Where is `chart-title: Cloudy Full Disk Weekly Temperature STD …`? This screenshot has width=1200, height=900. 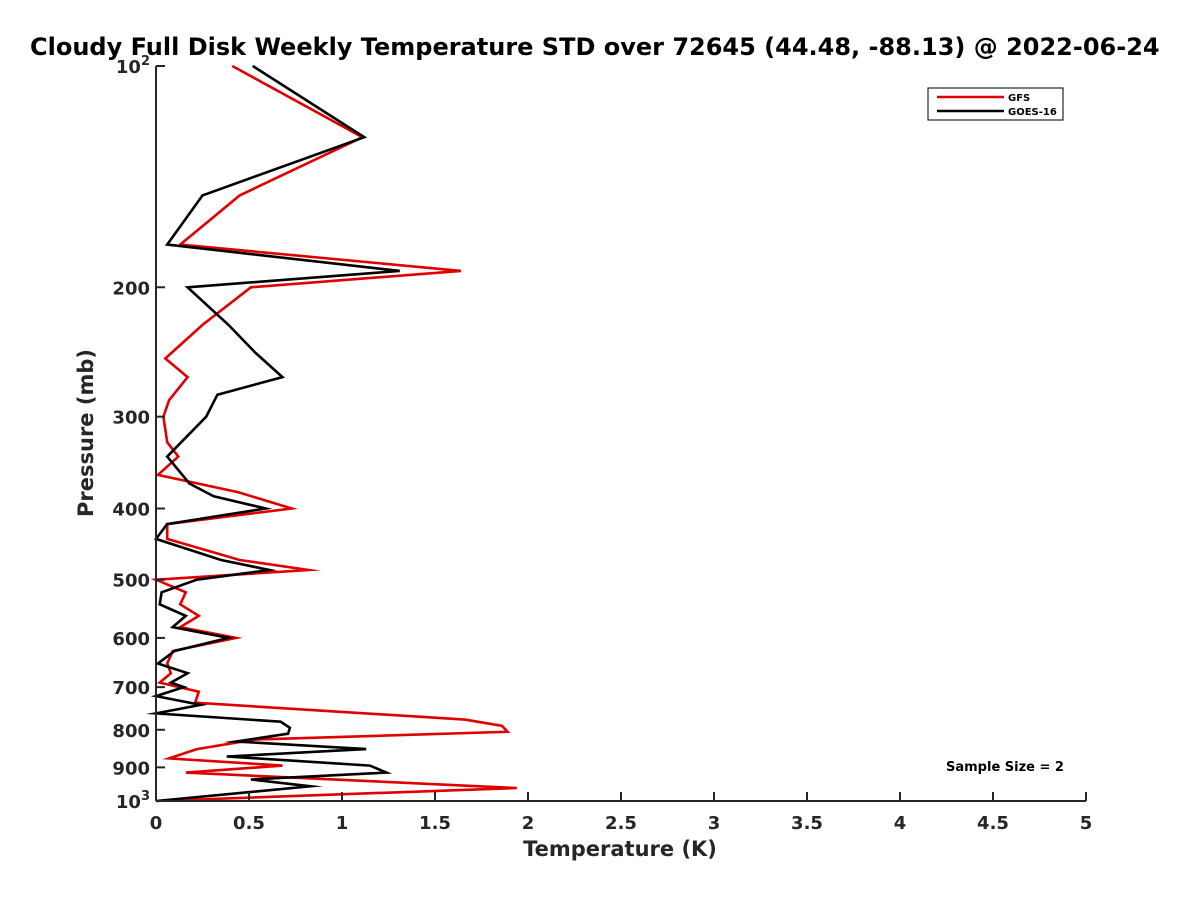
chart-title: Cloudy Full Disk Weekly Temperature STD … is located at coordinates (595, 47).